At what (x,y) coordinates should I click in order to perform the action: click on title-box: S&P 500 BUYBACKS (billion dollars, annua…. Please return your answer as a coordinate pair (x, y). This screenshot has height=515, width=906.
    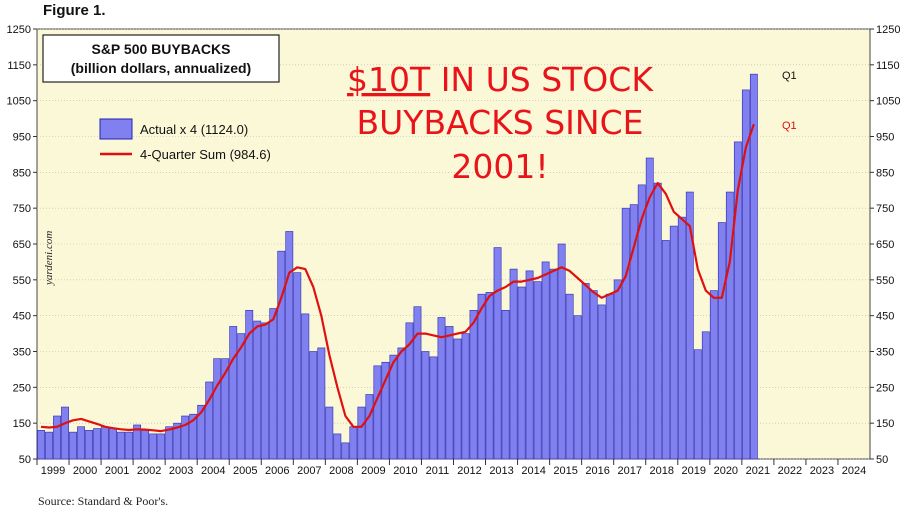
    Looking at the image, I should click on (161, 58).